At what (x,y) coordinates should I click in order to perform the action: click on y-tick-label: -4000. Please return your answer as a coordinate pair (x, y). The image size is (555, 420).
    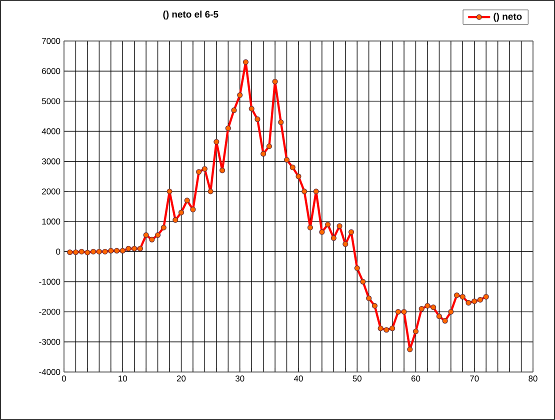
    Looking at the image, I should click on (49, 372).